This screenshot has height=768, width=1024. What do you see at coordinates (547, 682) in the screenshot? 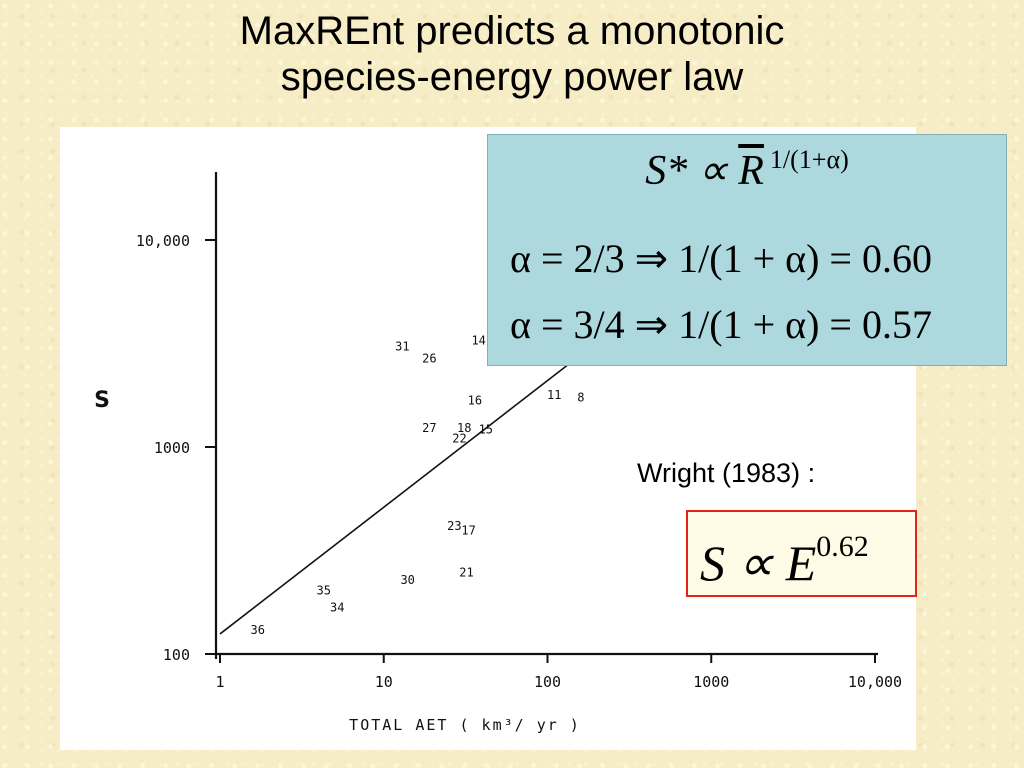
I see `x-tick-label: 100` at bounding box center [547, 682].